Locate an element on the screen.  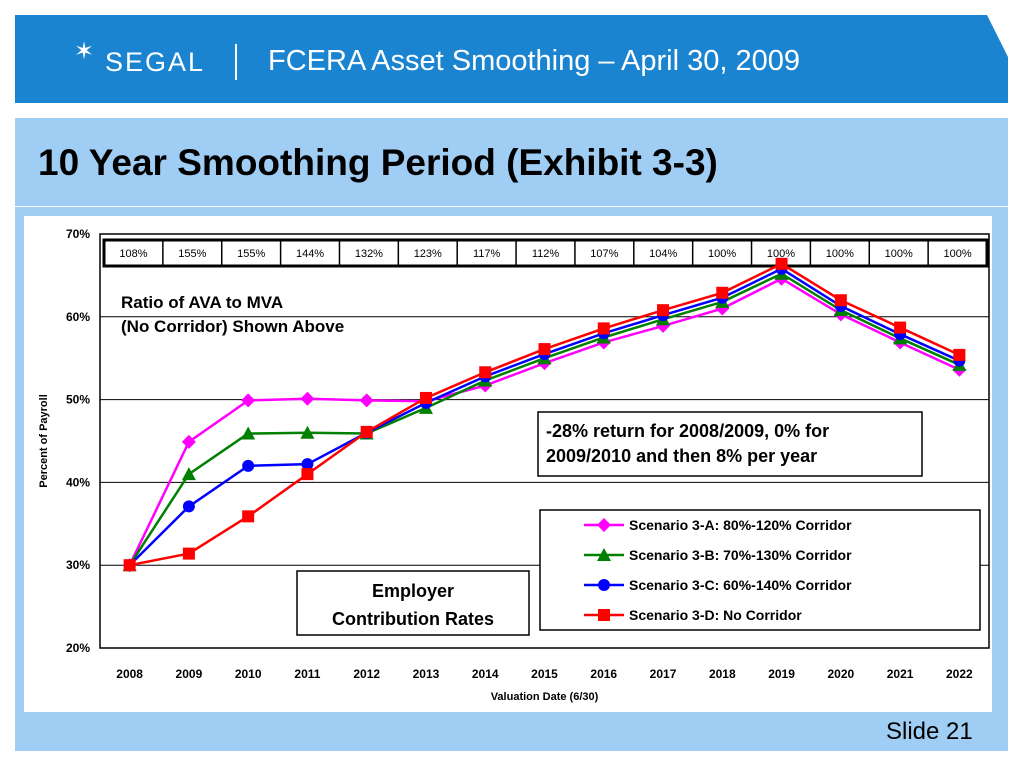
legend-item-b: Scenario 3-B: 70%-130% Corridor is located at coordinates (718, 555).